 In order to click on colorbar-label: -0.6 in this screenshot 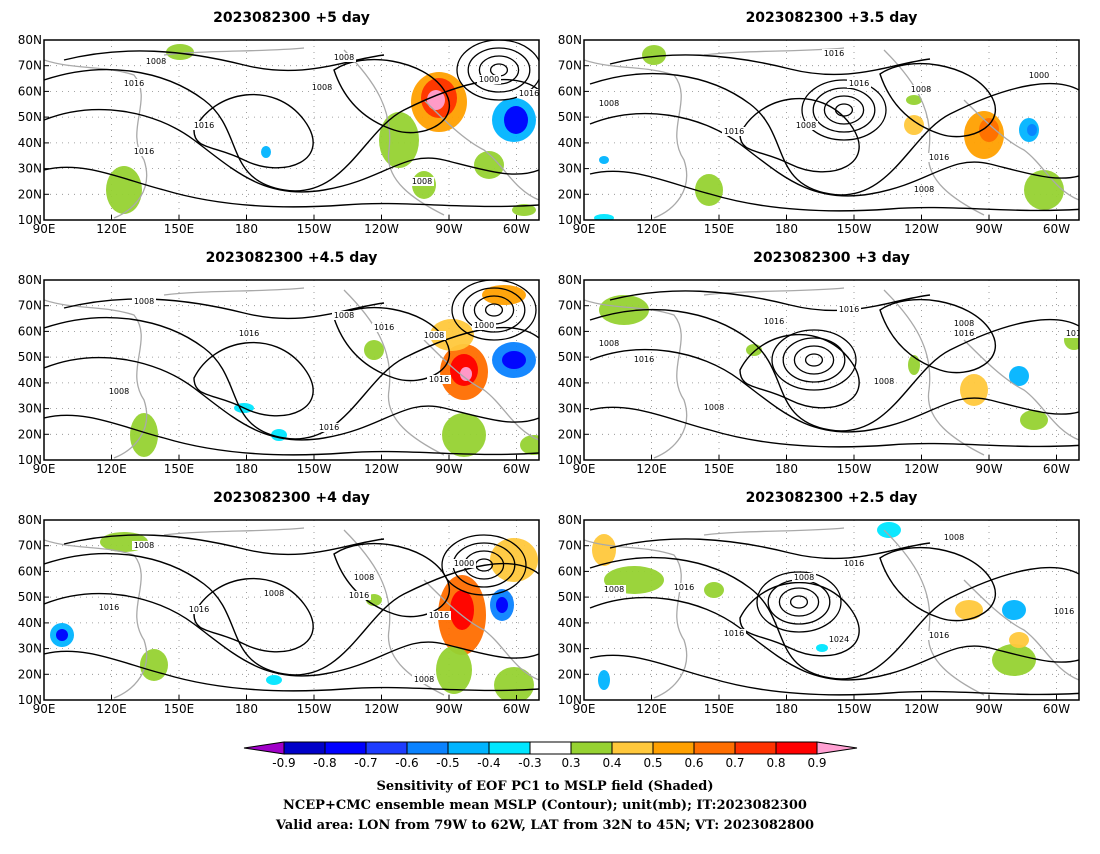, I will do `click(406, 763)`.